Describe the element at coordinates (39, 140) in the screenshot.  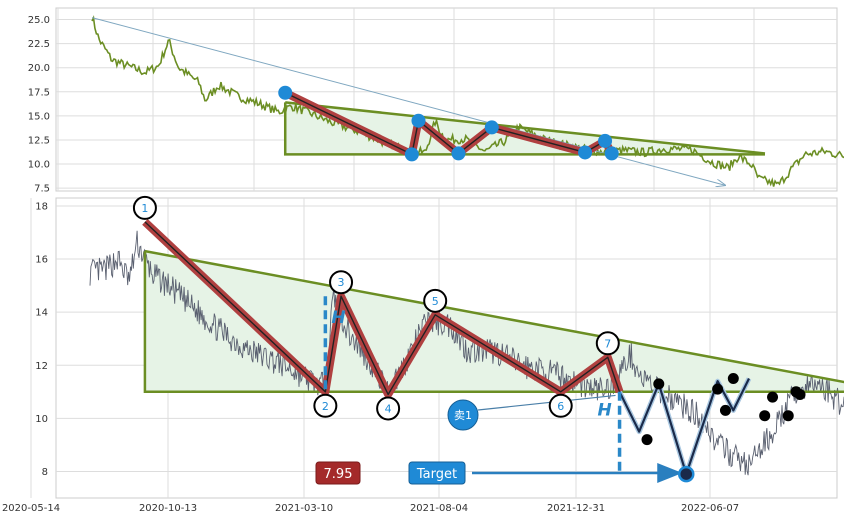
I see `top-y-tick-label: 12.5` at that location.